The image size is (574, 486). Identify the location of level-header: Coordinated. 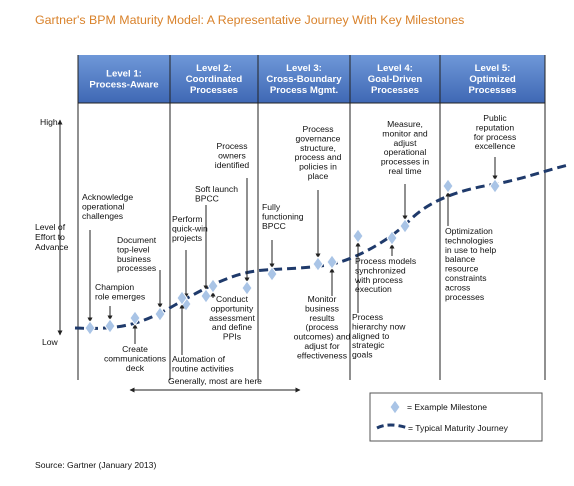
(214, 79).